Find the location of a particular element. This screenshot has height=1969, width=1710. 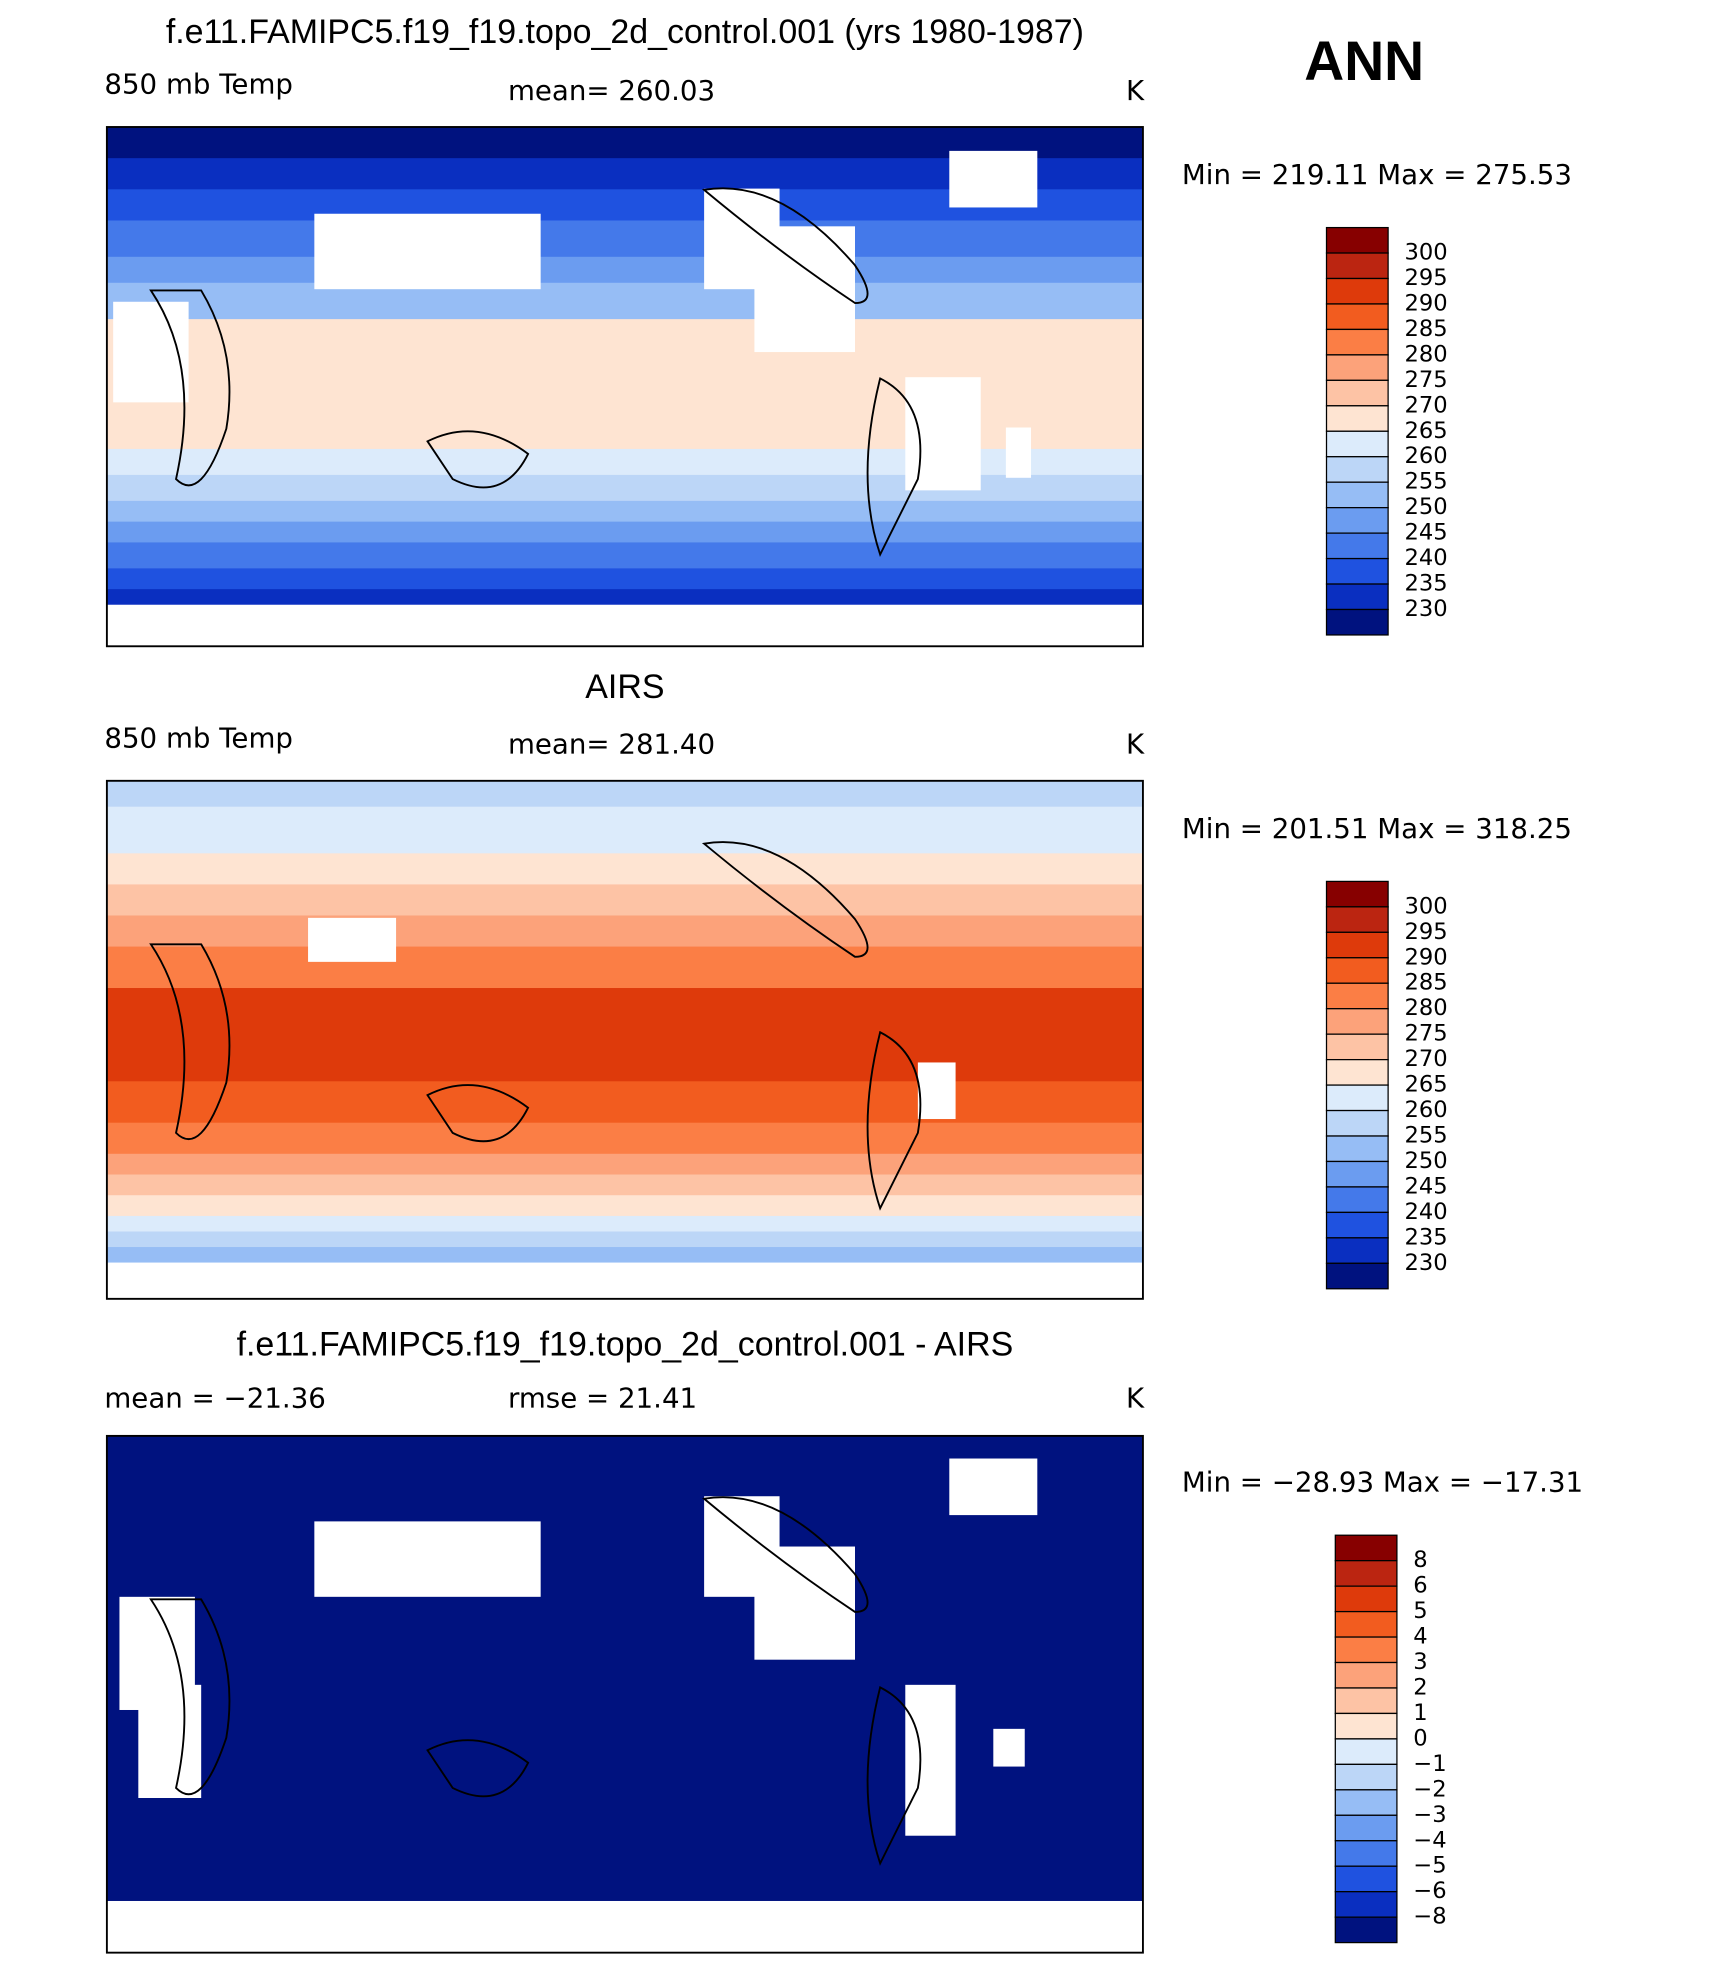

colorbar-label: 0 is located at coordinates (1420, 1738).